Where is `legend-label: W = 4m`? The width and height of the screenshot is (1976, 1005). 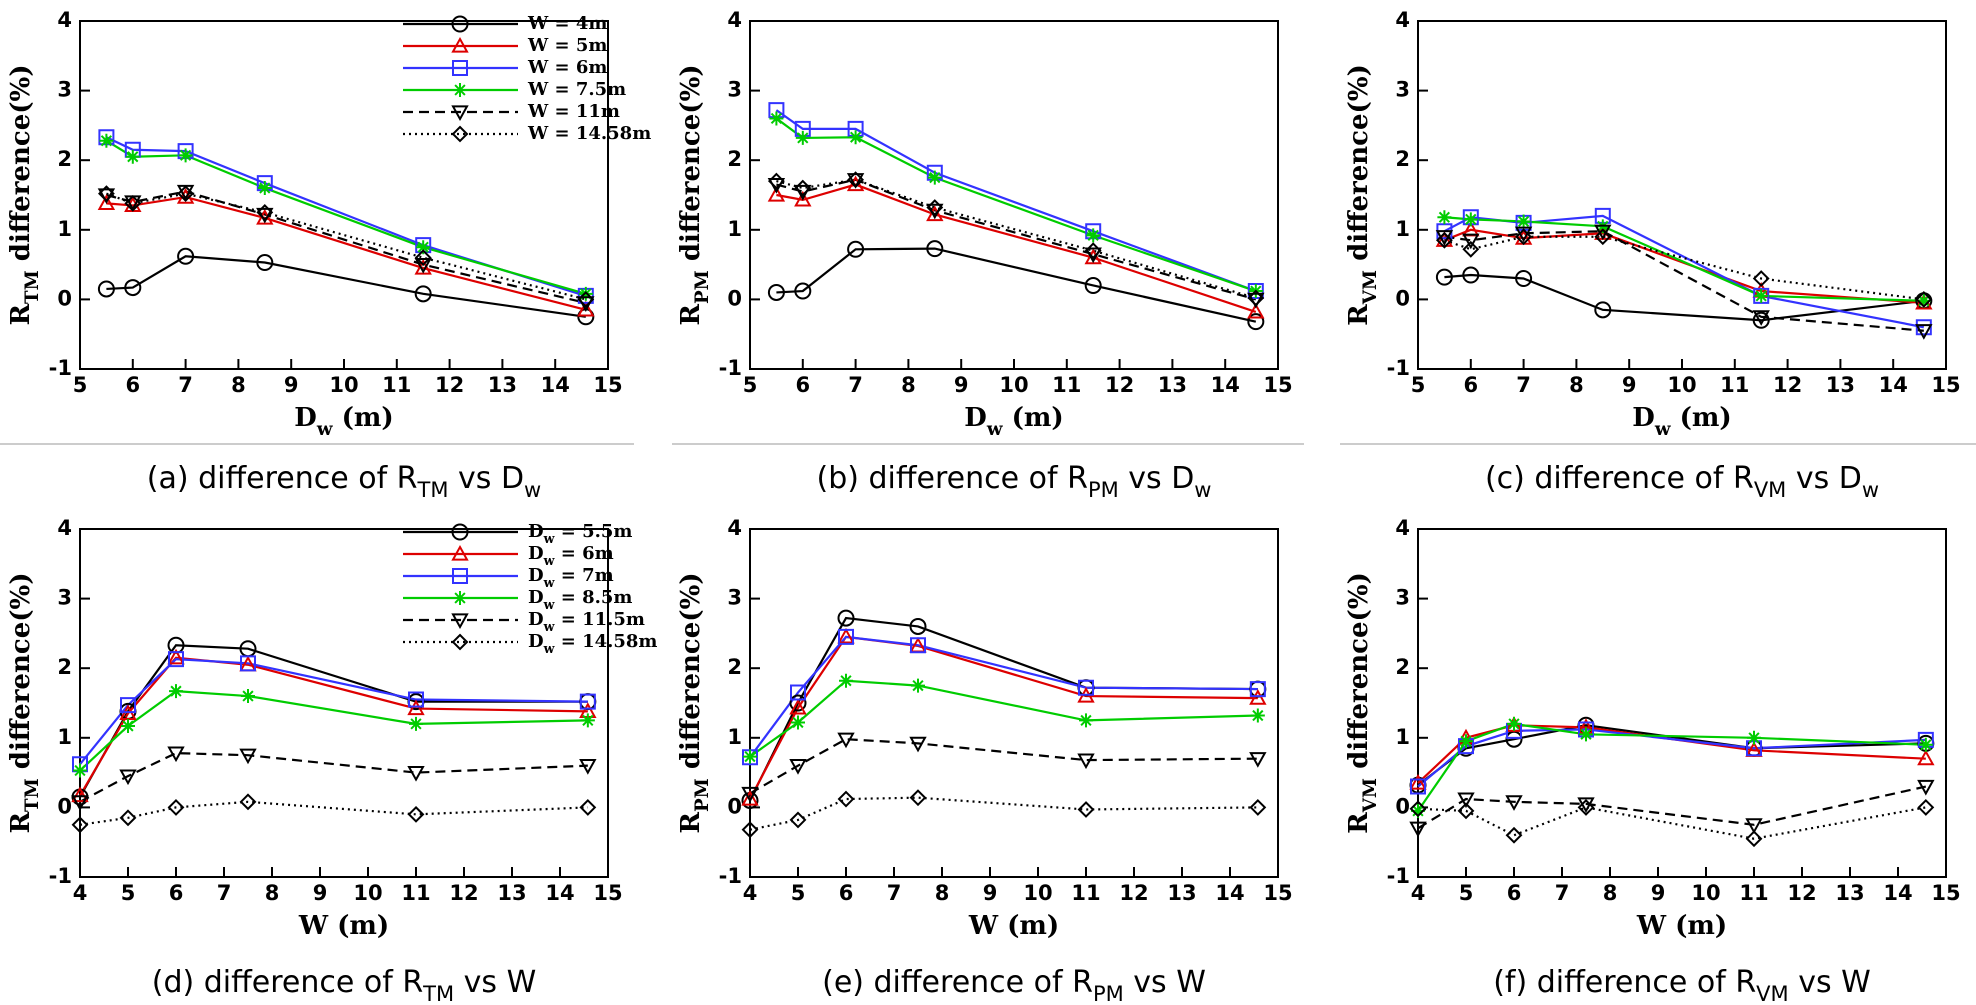 legend-label: W = 4m is located at coordinates (567, 23).